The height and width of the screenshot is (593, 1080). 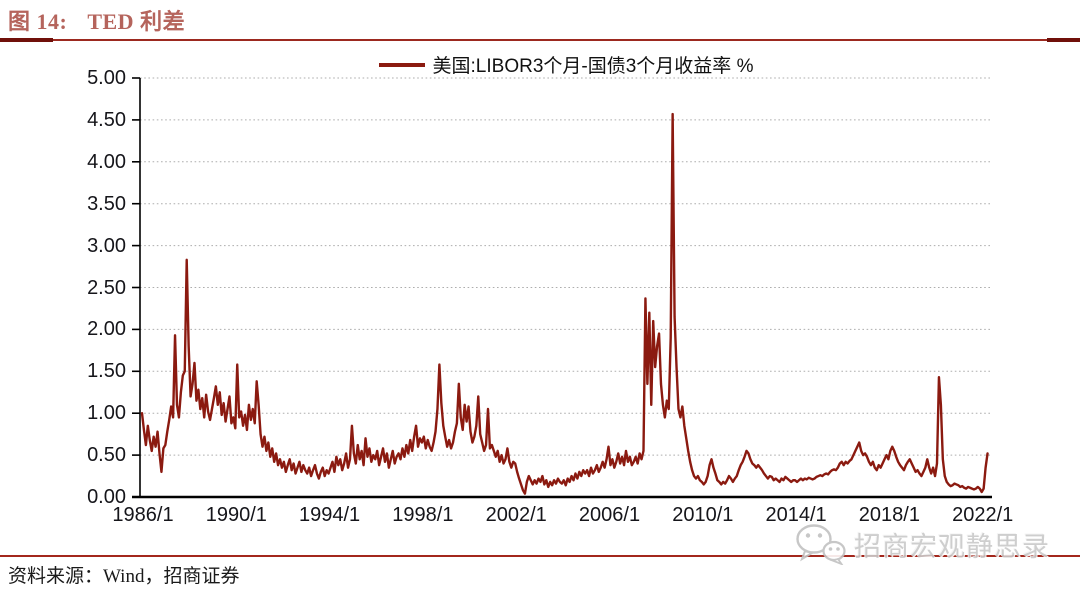 What do you see at coordinates (236, 515) in the screenshot?
I see `x-tick-label: 1990/1` at bounding box center [236, 515].